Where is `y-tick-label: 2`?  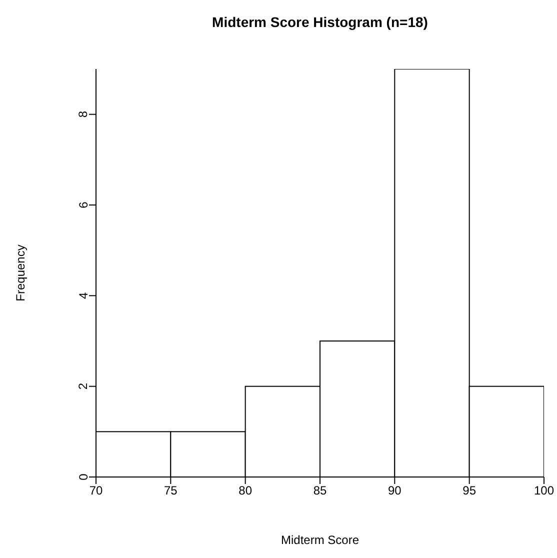
y-tick-label: 2 is located at coordinates (83, 386).